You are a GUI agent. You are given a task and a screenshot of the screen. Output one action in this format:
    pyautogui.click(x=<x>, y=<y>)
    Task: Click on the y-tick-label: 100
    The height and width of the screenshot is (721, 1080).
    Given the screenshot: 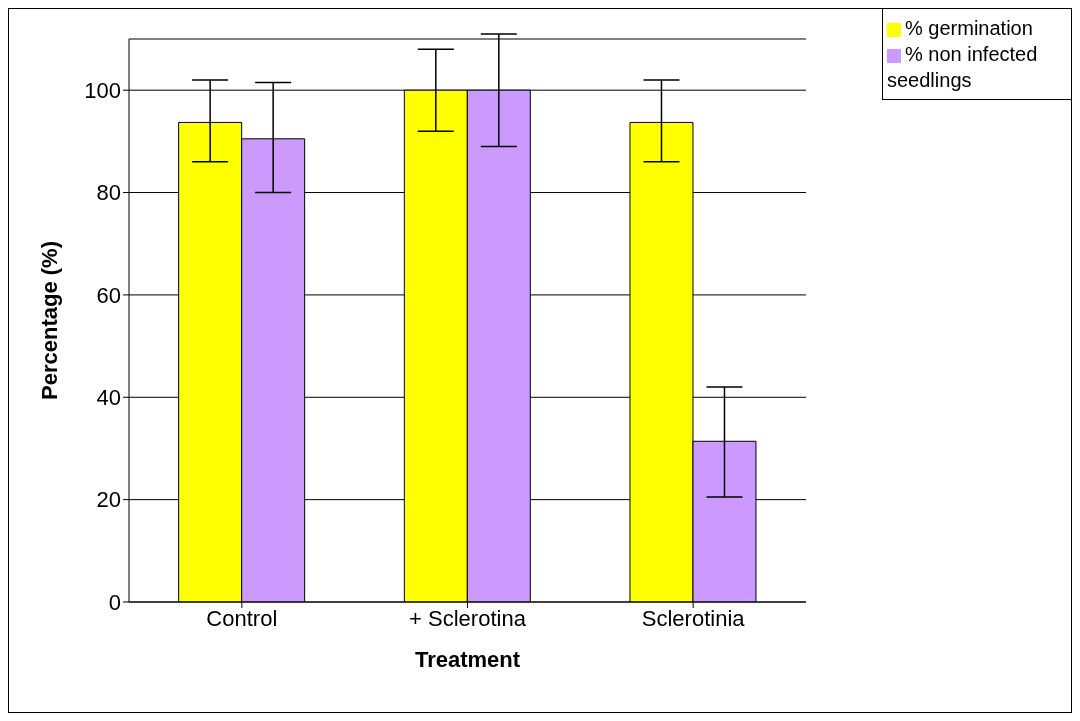 What is the action you would take?
    pyautogui.click(x=102, y=90)
    